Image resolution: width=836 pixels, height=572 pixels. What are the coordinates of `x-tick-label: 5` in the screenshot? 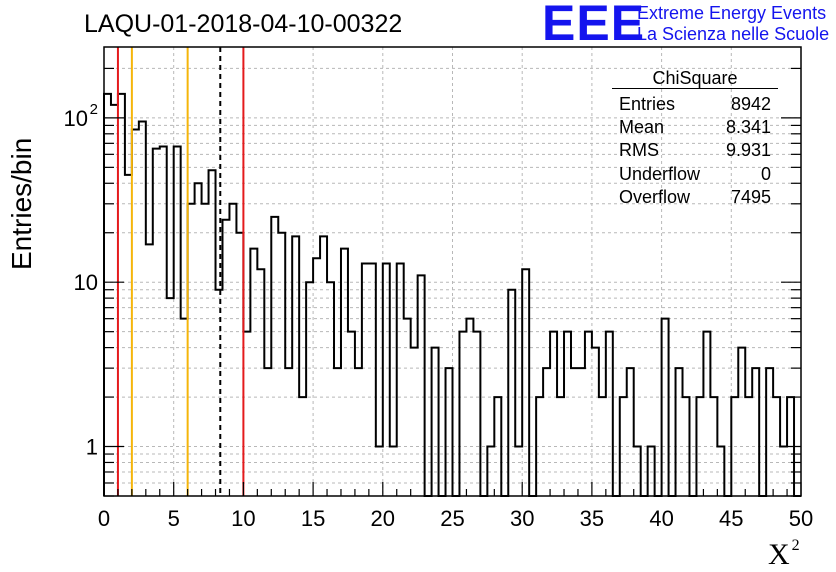 It's located at (174, 518).